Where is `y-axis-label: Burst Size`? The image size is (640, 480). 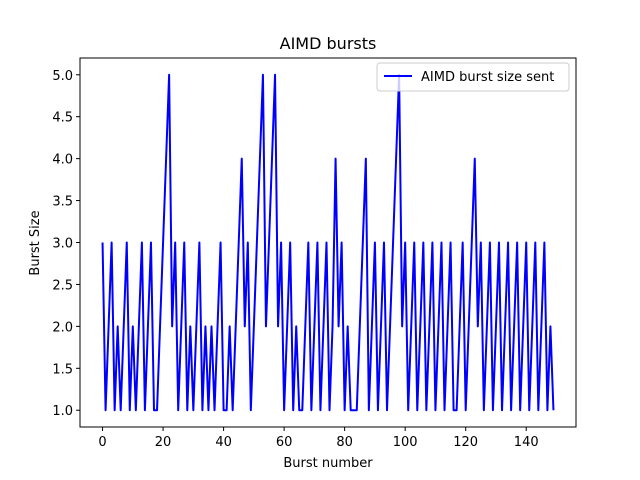 y-axis-label: Burst Size is located at coordinates (35, 242).